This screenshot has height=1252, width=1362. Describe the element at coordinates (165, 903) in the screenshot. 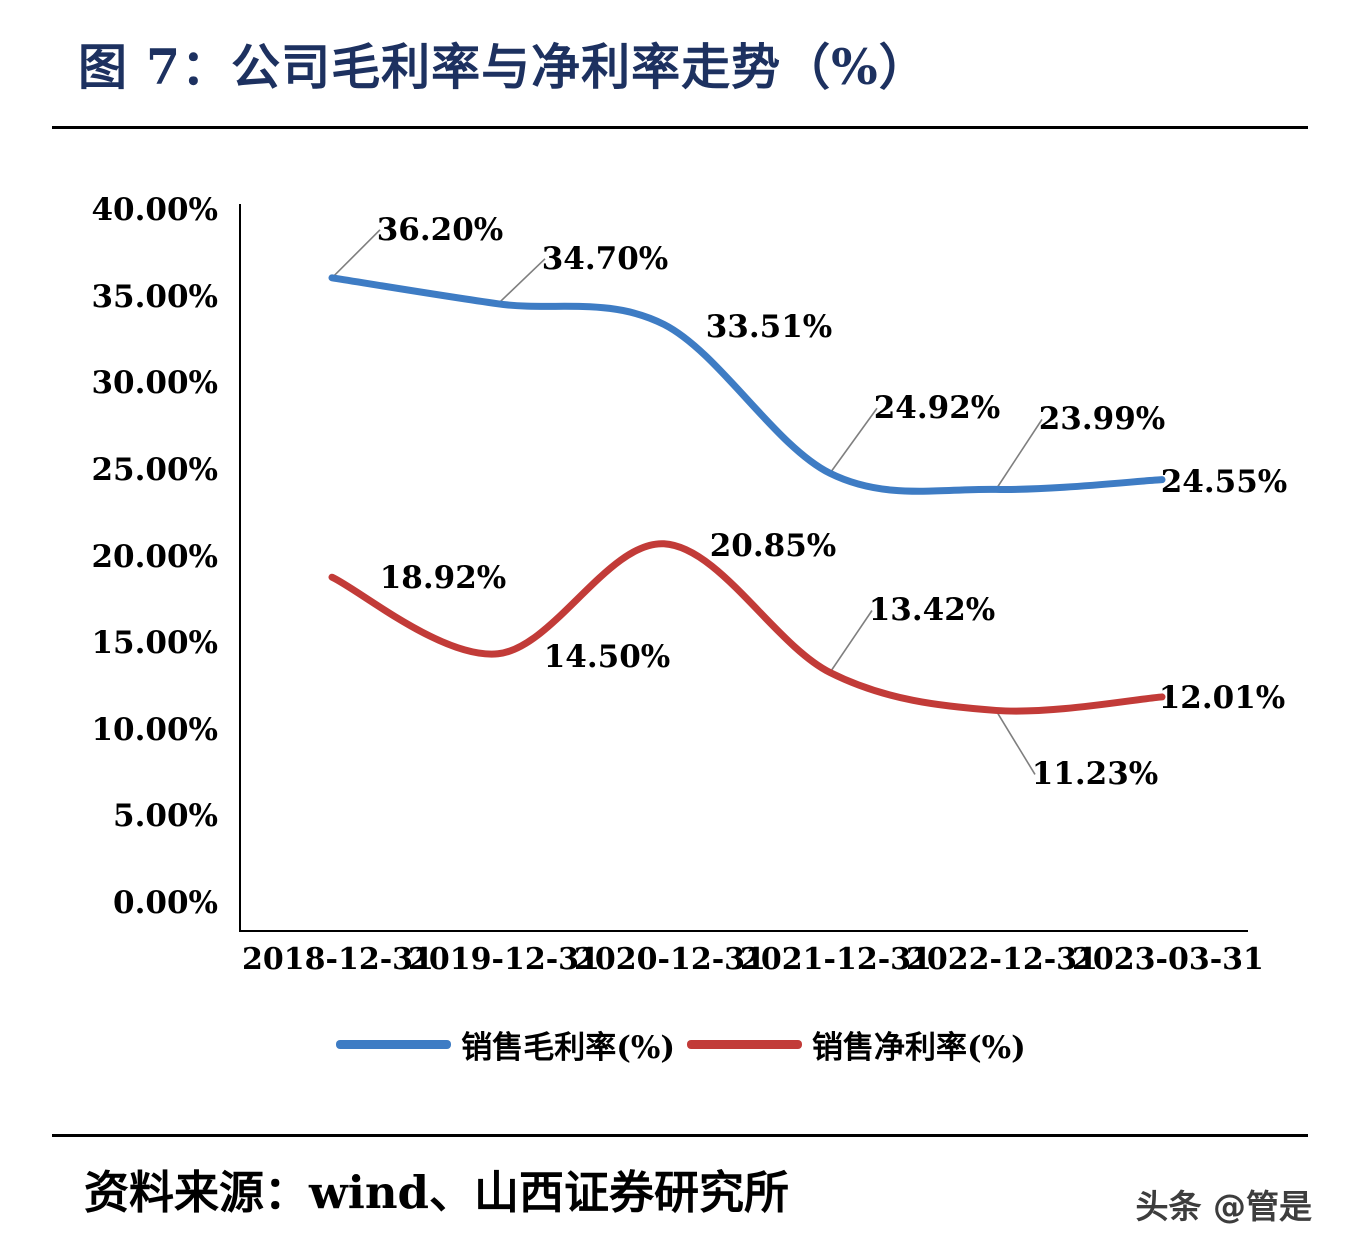

I see `y-tick-label: 0.00%` at that location.